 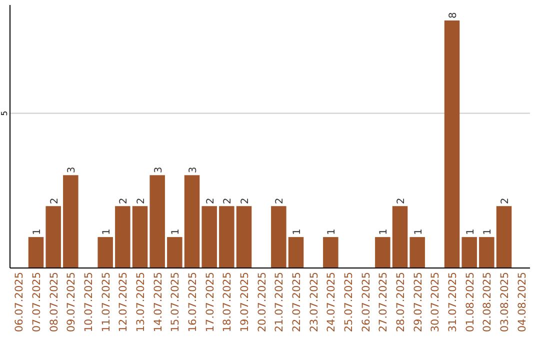 I want to click on x-tick-label: 29.07.2025, so click(x=418, y=302).